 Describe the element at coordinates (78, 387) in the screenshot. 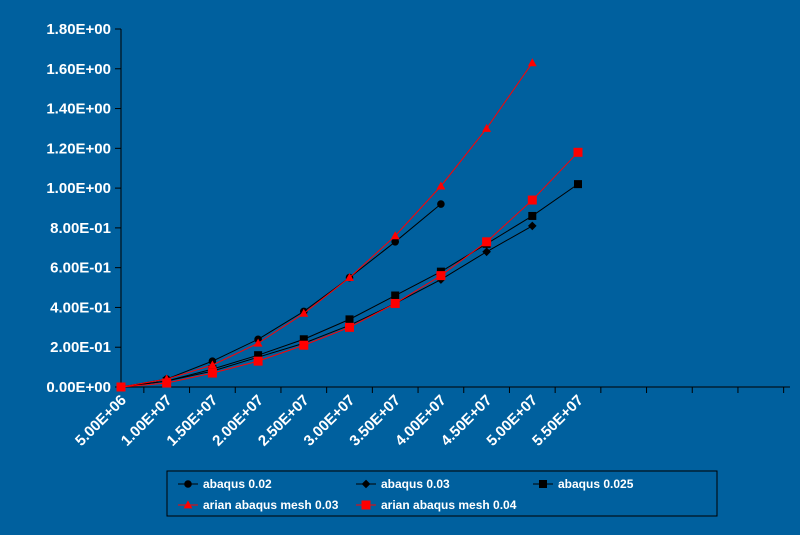

I see `y-tick-label: 0.00E+00` at that location.